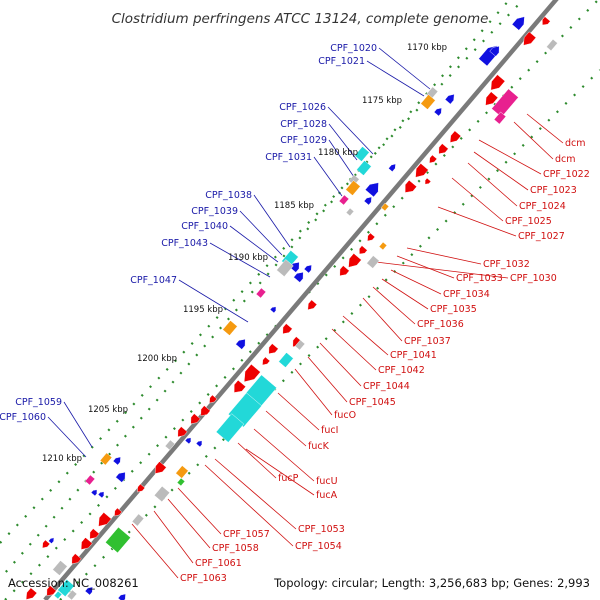 The width and height of the screenshot is (600, 600). What do you see at coordinates (541, 236) in the screenshot?
I see `reverse-gene-label: CPF_1027` at bounding box center [541, 236].